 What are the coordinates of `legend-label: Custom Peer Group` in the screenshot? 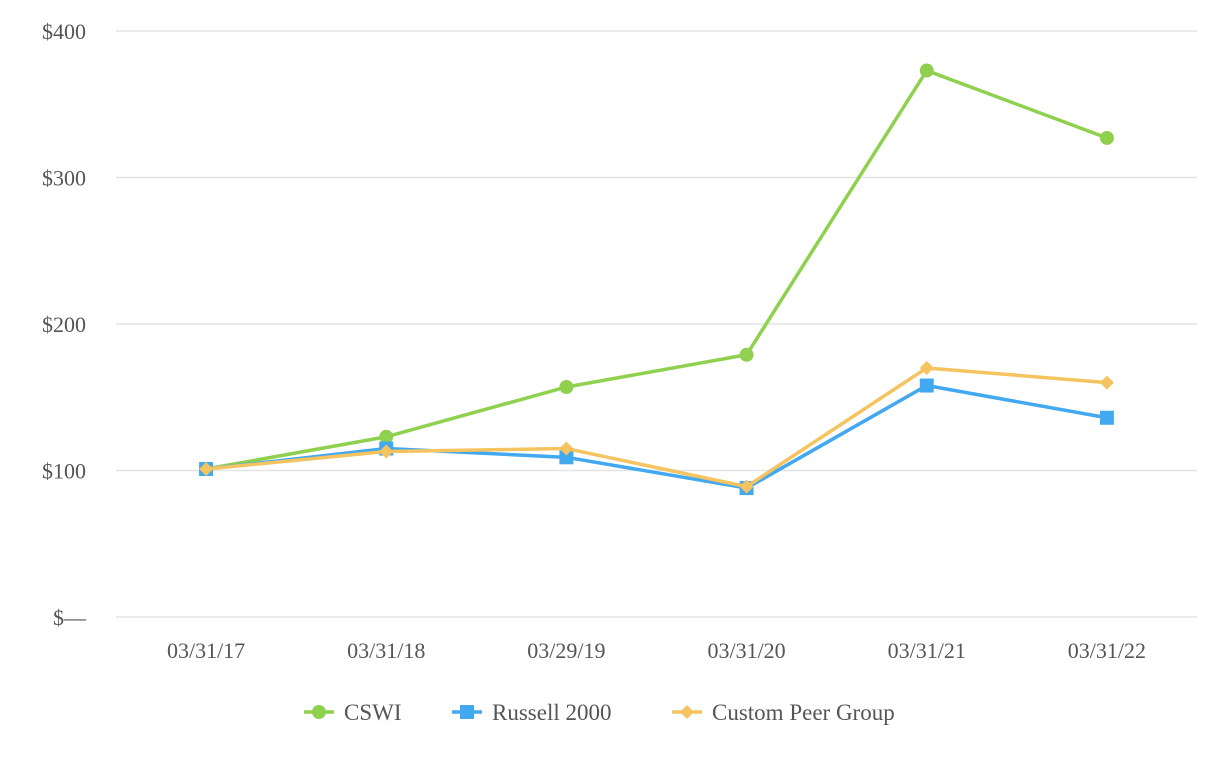 It's located at (803, 712).